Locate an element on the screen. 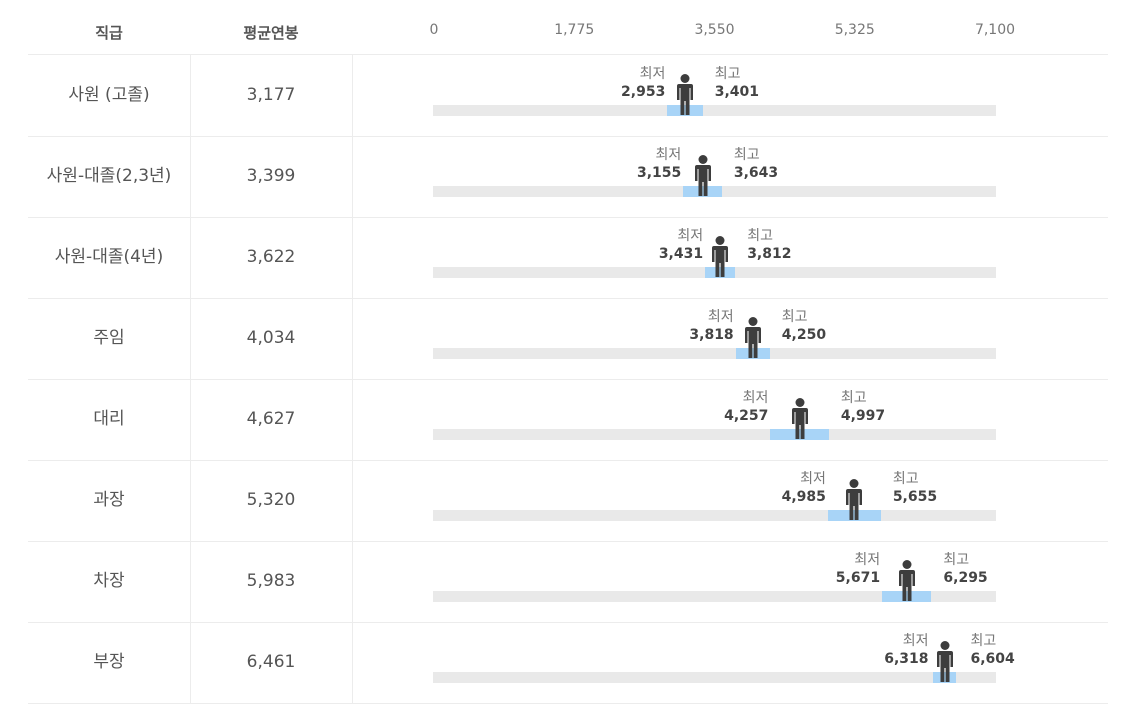 Image resolution: width=1125 pixels, height=726 pixels. x-tick-label: 0 is located at coordinates (434, 30).